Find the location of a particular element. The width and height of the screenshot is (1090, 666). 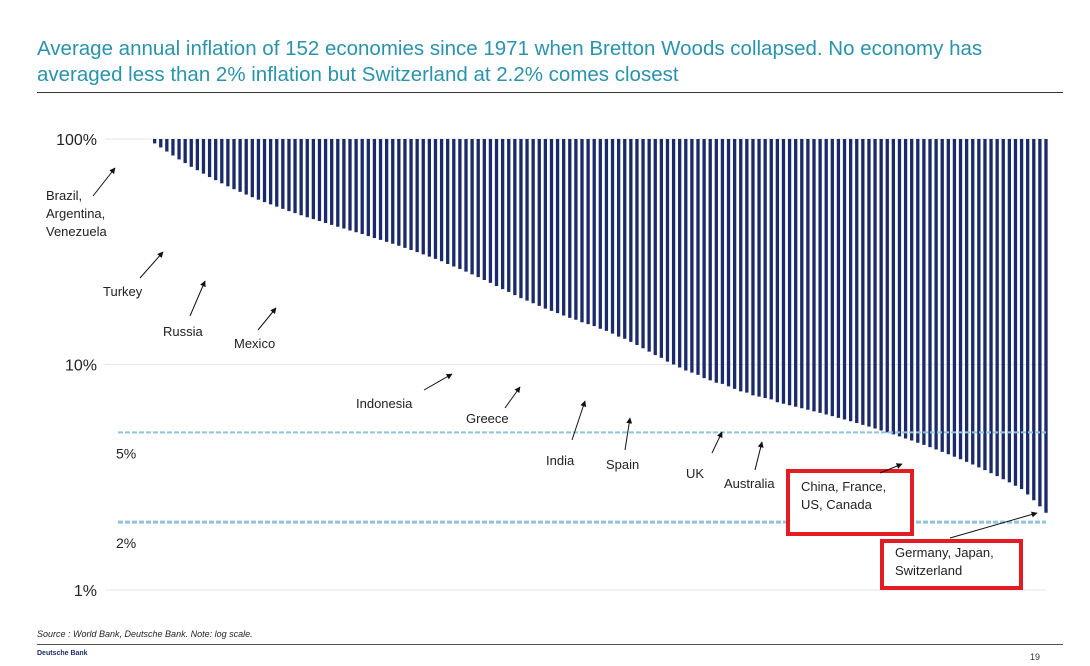

annotation-label: Australia is located at coordinates (749, 483).